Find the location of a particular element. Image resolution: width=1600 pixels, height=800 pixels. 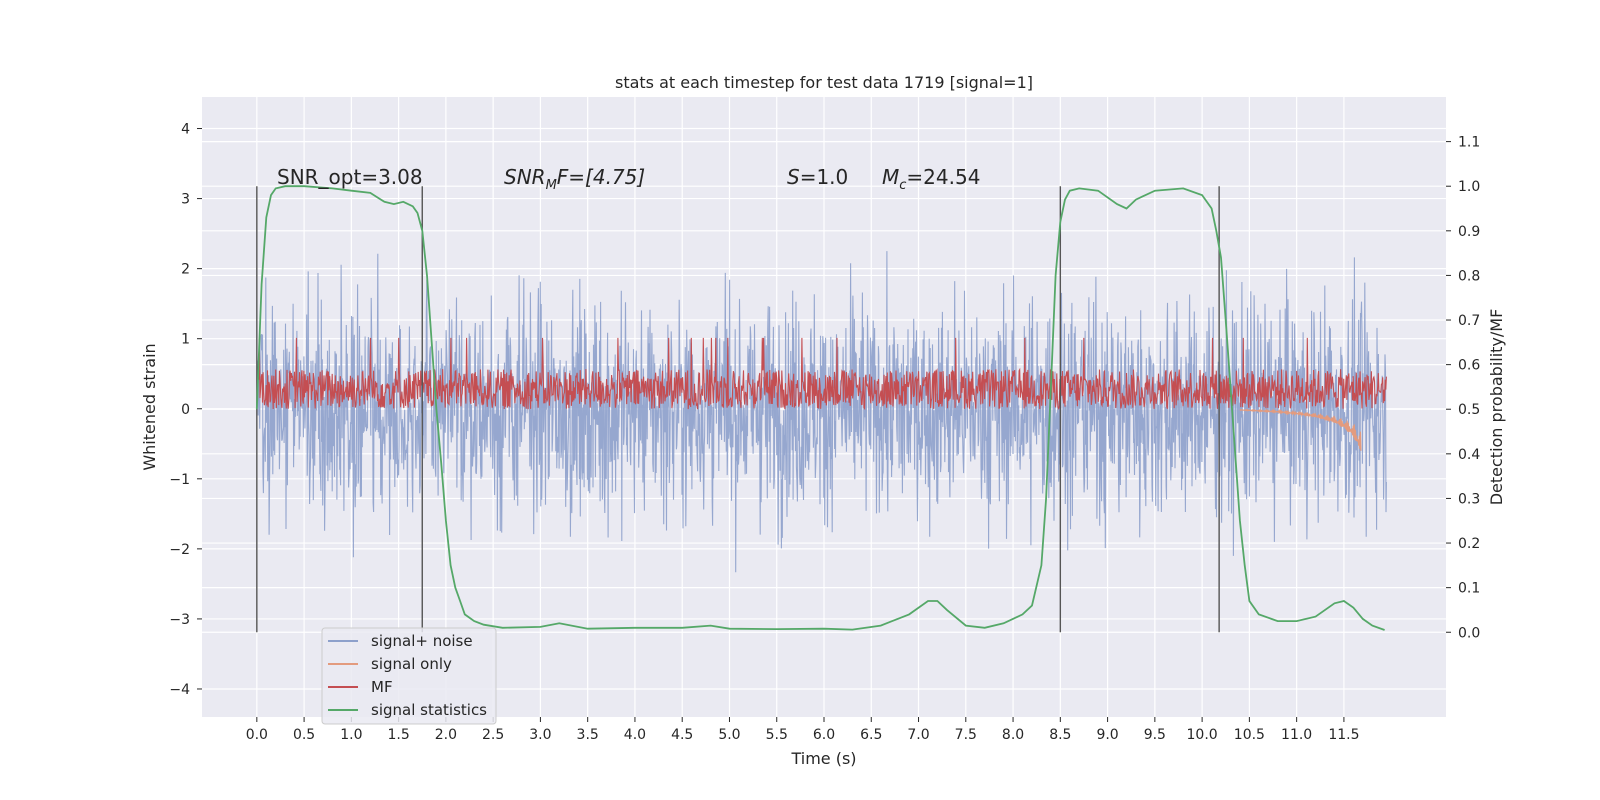

x-tick-label: 4.5 is located at coordinates (682, 735).